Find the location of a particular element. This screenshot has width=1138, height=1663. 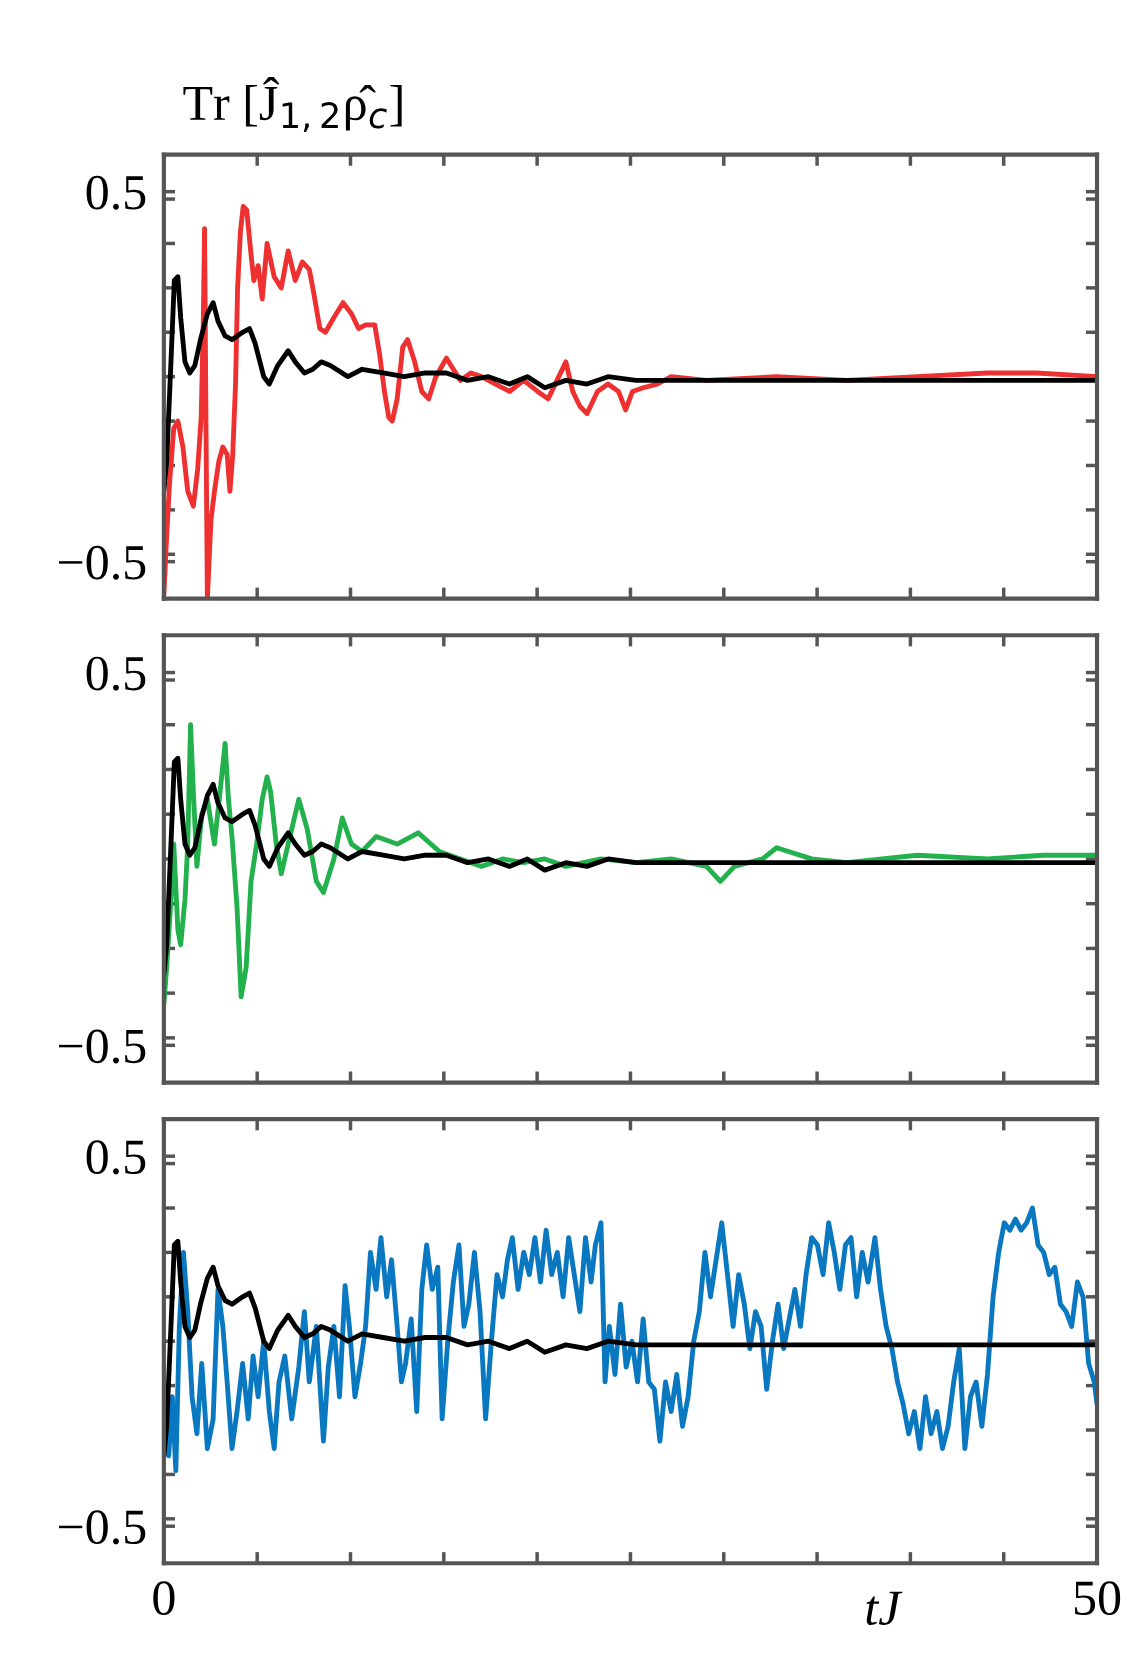

x-axis-title: tJ is located at coordinates (884, 1608).